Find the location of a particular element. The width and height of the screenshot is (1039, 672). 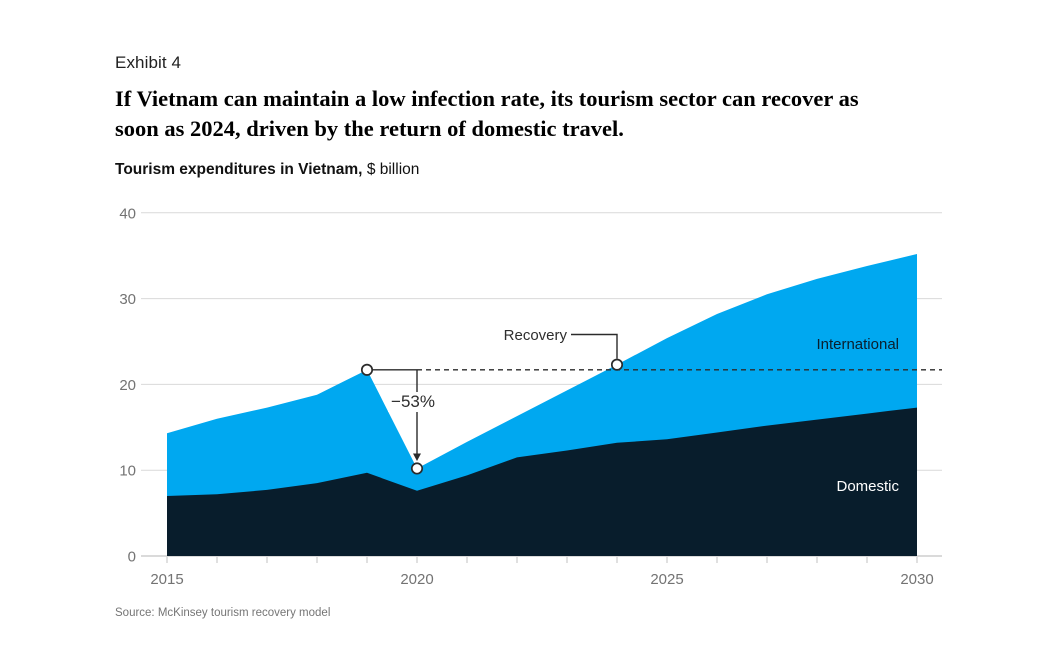

x-tick-label: 2030 is located at coordinates (916, 579).